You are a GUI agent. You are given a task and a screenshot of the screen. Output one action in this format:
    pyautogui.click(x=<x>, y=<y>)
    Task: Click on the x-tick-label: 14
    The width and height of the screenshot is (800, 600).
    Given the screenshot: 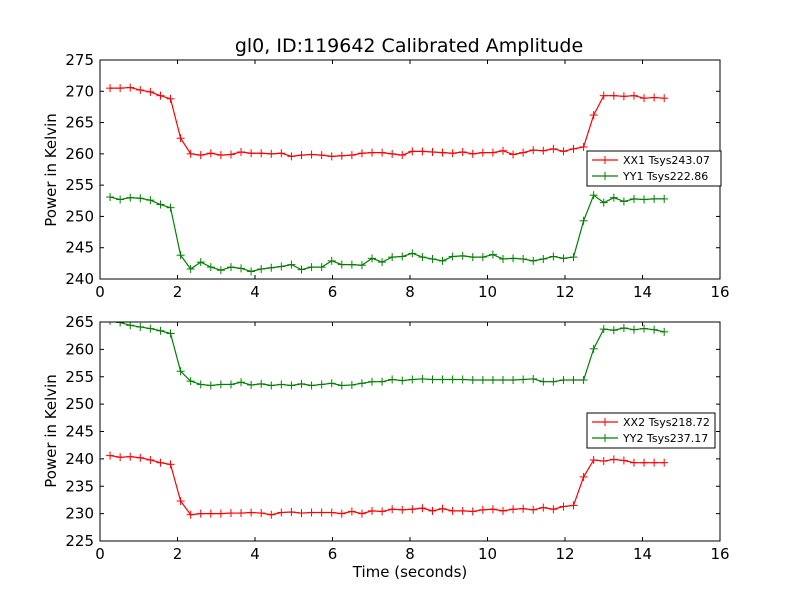 What is the action you would take?
    pyautogui.click(x=642, y=554)
    